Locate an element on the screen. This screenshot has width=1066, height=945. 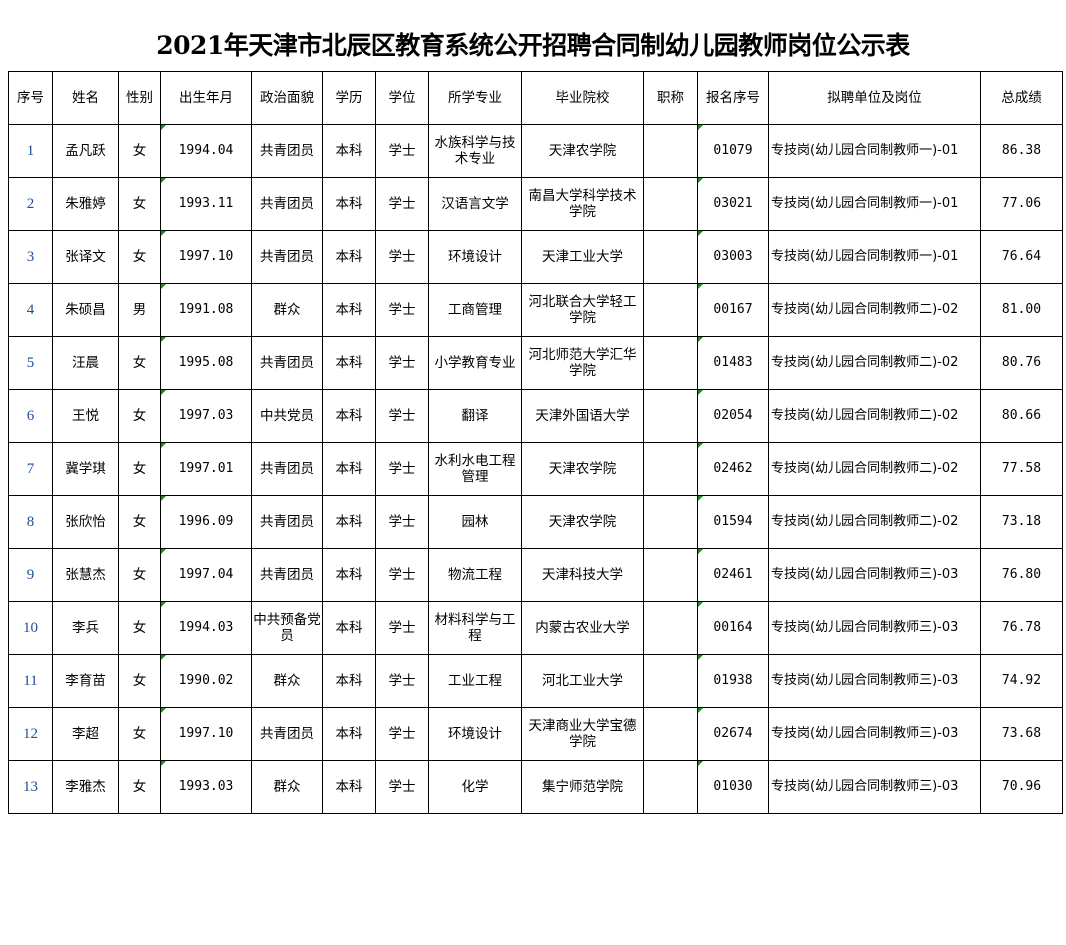
cell-reg-no: 01483 is located at coordinates (733, 363).